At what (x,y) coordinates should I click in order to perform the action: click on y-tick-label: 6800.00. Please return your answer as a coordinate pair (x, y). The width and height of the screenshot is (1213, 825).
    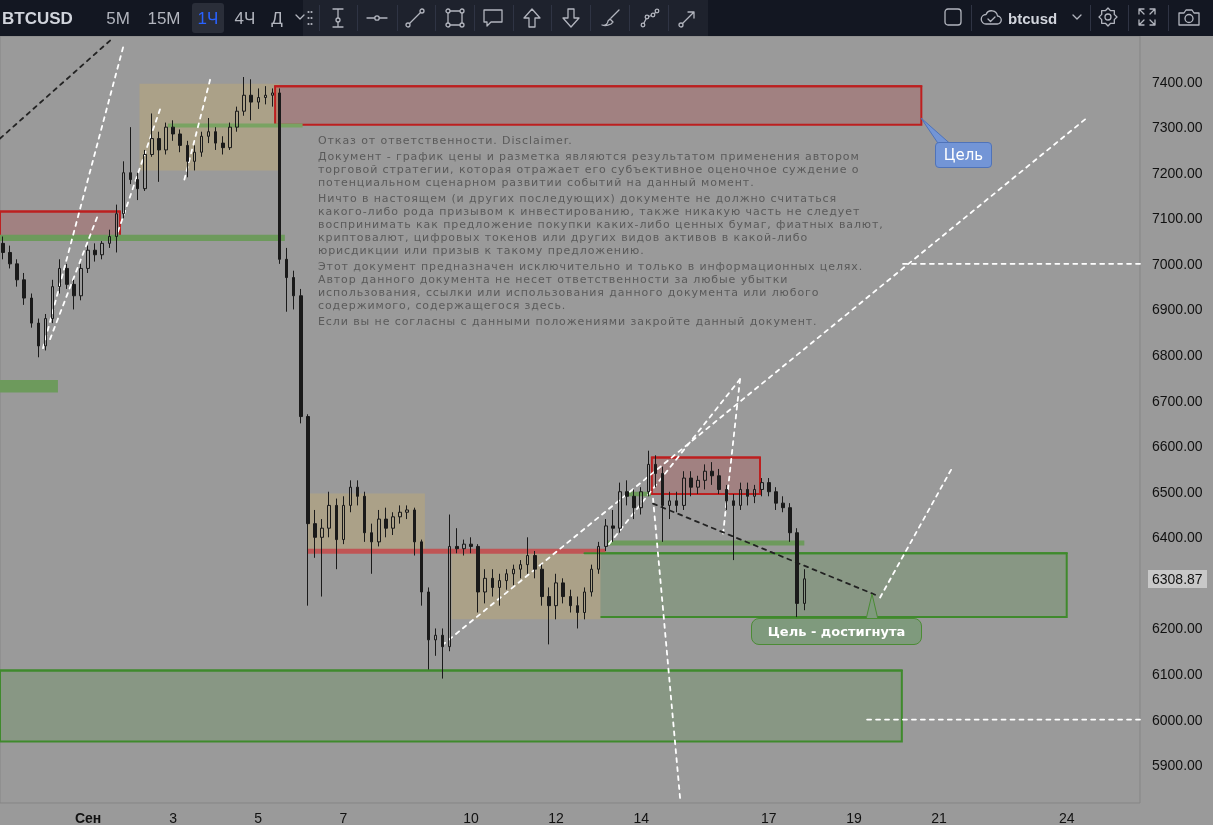
    Looking at the image, I should click on (1177, 355).